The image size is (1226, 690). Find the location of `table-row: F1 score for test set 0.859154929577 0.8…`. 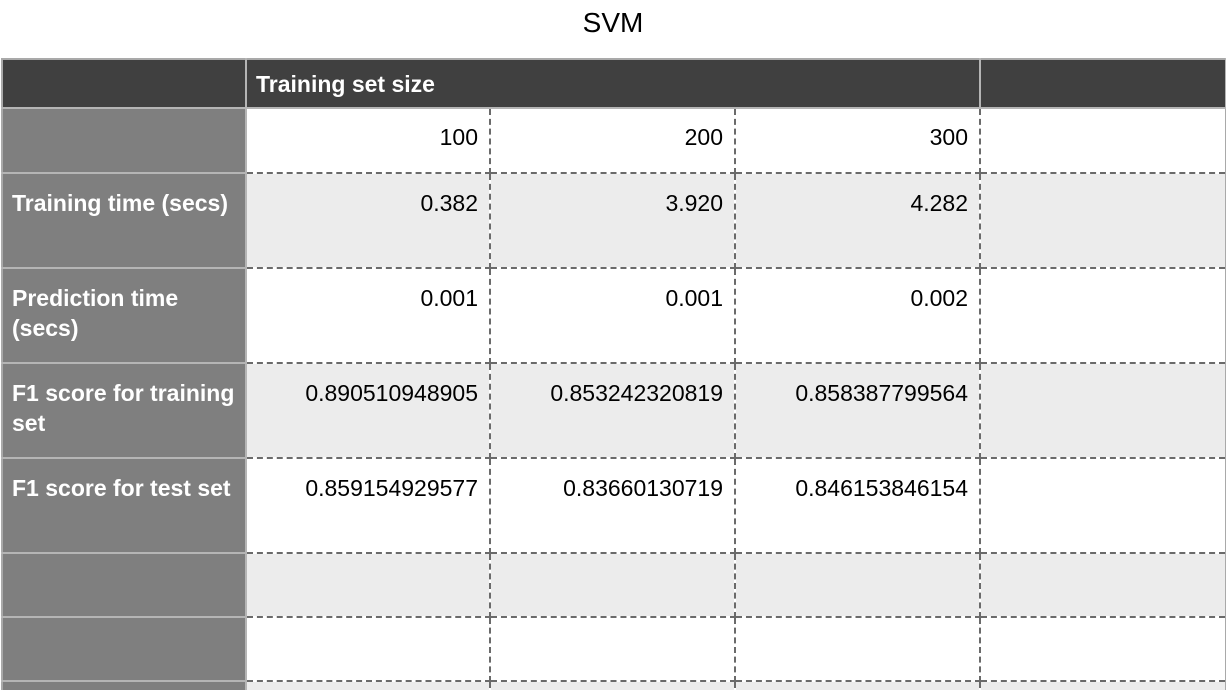

table-row: F1 score for test set 0.859154929577 0.8… is located at coordinates (614, 506).